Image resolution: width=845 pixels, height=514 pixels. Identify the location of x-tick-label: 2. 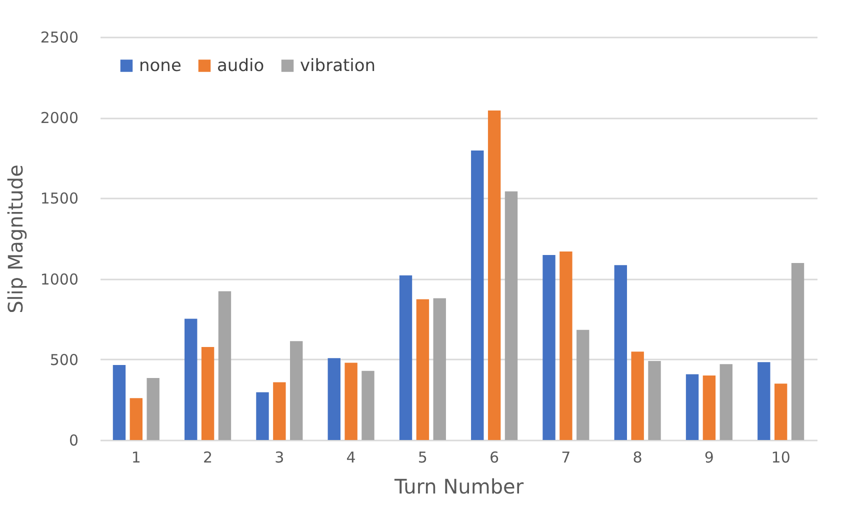
(208, 457).